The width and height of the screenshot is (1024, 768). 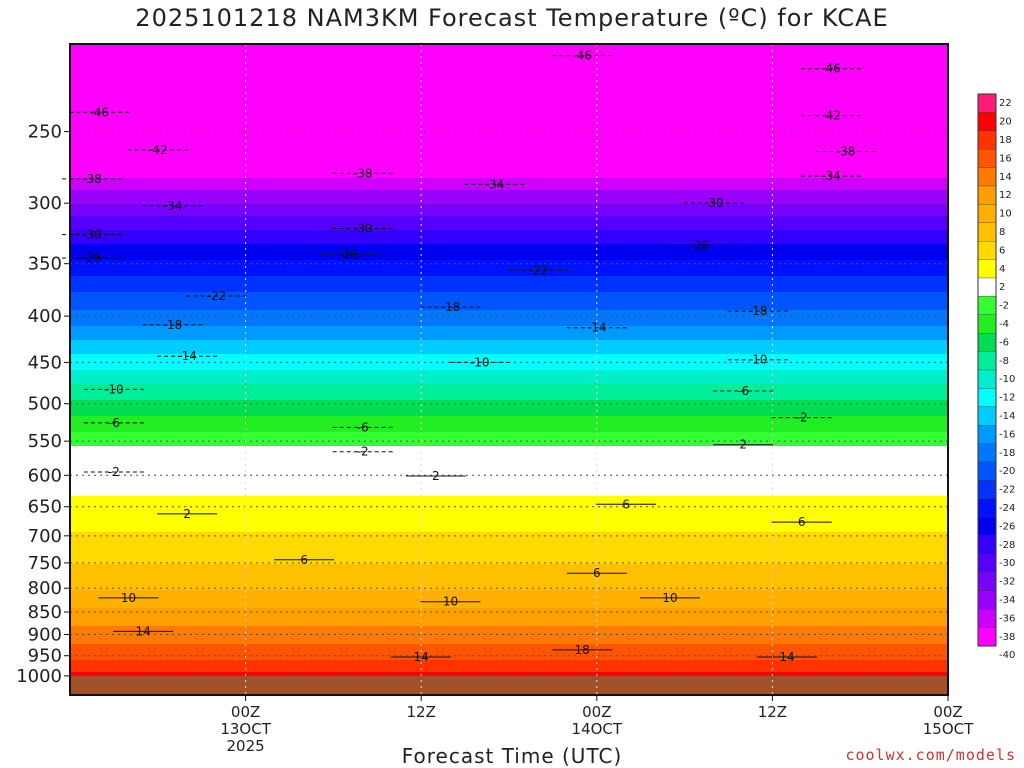 What do you see at coordinates (758, 360) in the screenshot?
I see `isotherm-label: -10` at bounding box center [758, 360].